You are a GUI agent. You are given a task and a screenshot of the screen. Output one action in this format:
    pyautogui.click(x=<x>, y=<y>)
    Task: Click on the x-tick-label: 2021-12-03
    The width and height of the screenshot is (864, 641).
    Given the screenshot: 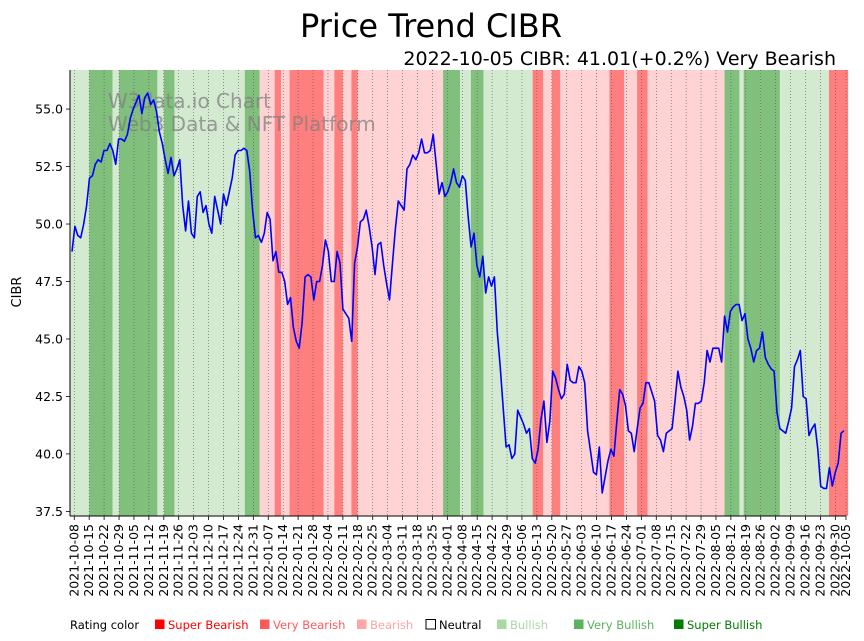 What is the action you would take?
    pyautogui.click(x=193, y=560)
    